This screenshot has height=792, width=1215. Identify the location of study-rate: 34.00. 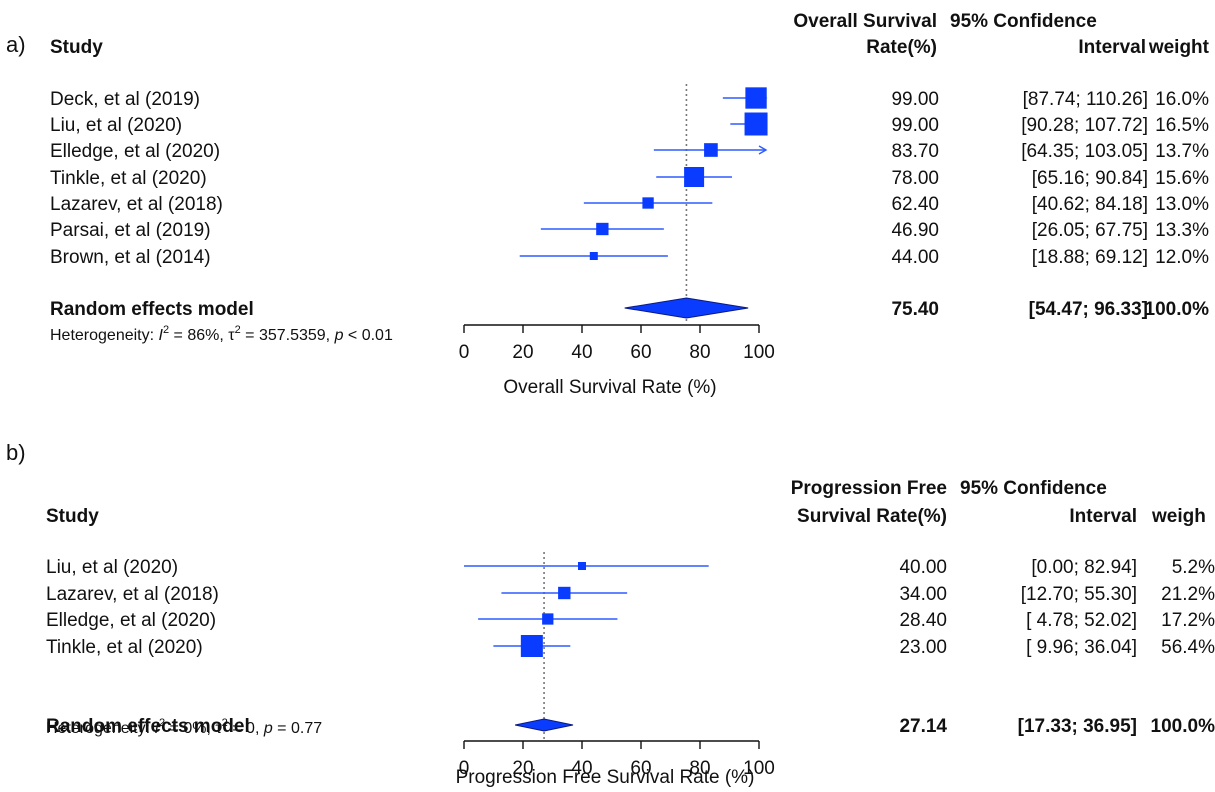
(923, 594).